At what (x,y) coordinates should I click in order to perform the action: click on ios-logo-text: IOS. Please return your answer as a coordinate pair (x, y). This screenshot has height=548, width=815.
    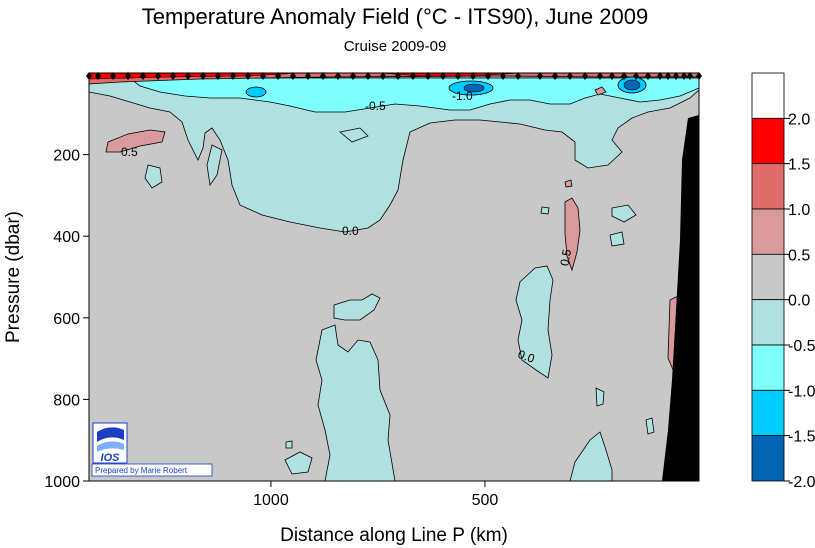
    Looking at the image, I should click on (111, 458).